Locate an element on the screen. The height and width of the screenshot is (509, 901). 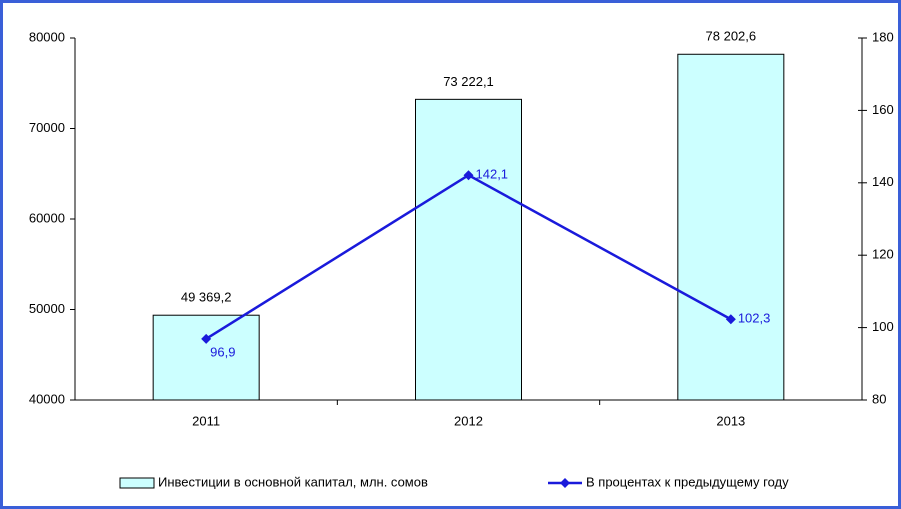
x-tick-label: 2013 is located at coordinates (730, 420).